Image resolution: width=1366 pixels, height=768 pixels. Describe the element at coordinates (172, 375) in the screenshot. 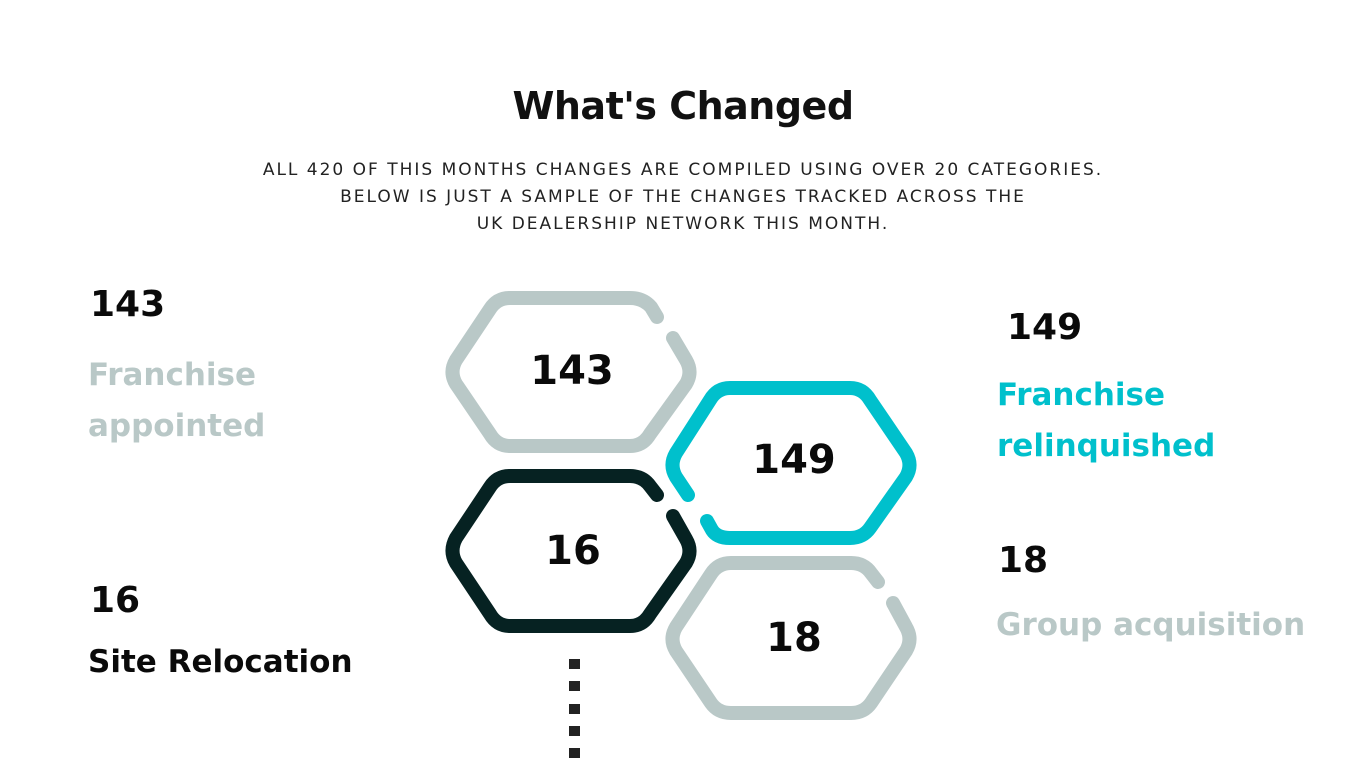

I see `franchise-appointed-label-line-1: Franchise` at that location.